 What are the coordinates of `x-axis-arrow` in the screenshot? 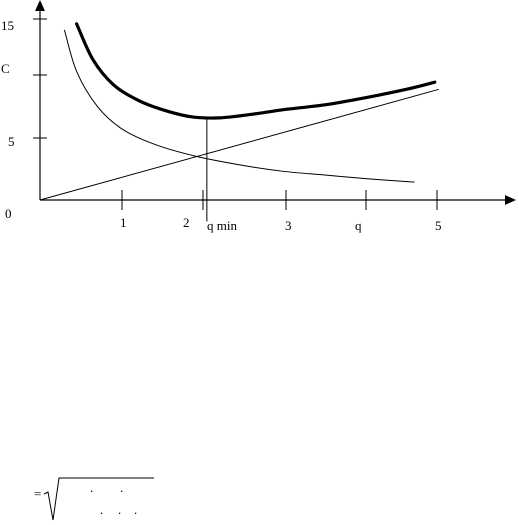 It's located at (510, 200).